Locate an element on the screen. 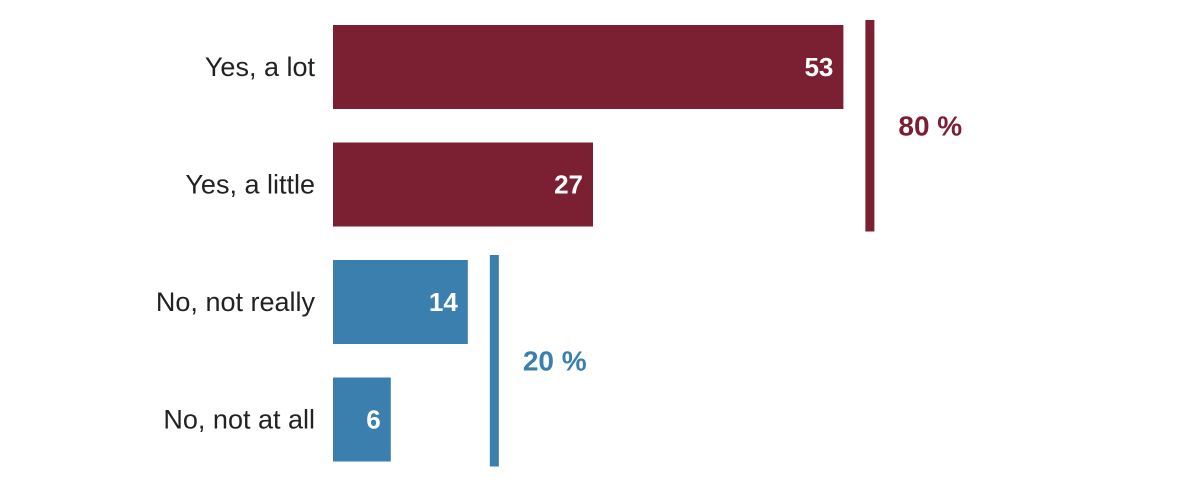 This screenshot has height=482, width=1184. bar-no-not-at-all is located at coordinates (362, 419).